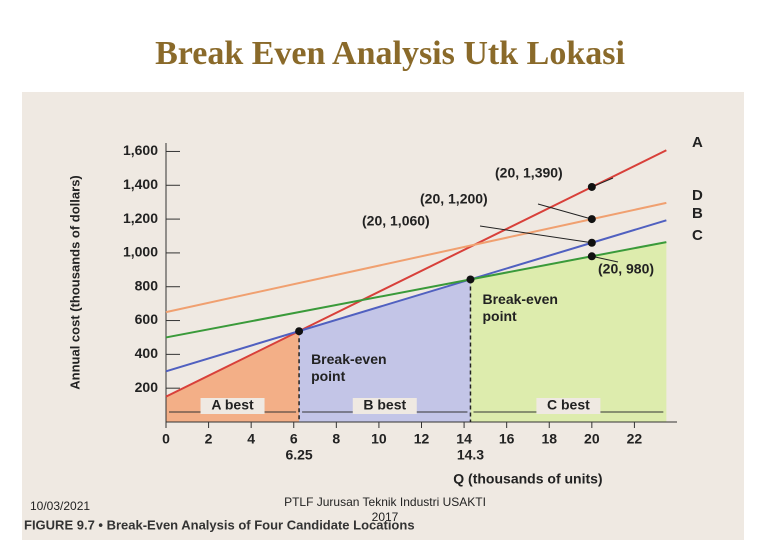  What do you see at coordinates (529, 173) in the screenshot?
I see `annotation-label: (20, 1,390)` at bounding box center [529, 173].